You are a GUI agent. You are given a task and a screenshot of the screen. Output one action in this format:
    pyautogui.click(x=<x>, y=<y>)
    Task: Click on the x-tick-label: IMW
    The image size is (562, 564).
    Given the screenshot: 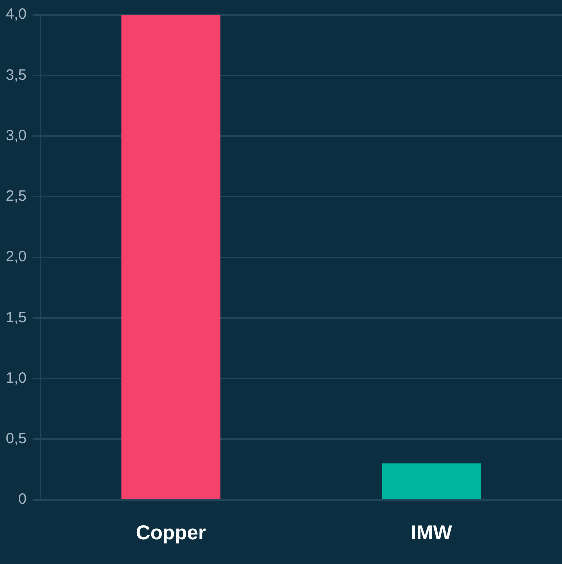 What is the action you would take?
    pyautogui.click(x=431, y=533)
    